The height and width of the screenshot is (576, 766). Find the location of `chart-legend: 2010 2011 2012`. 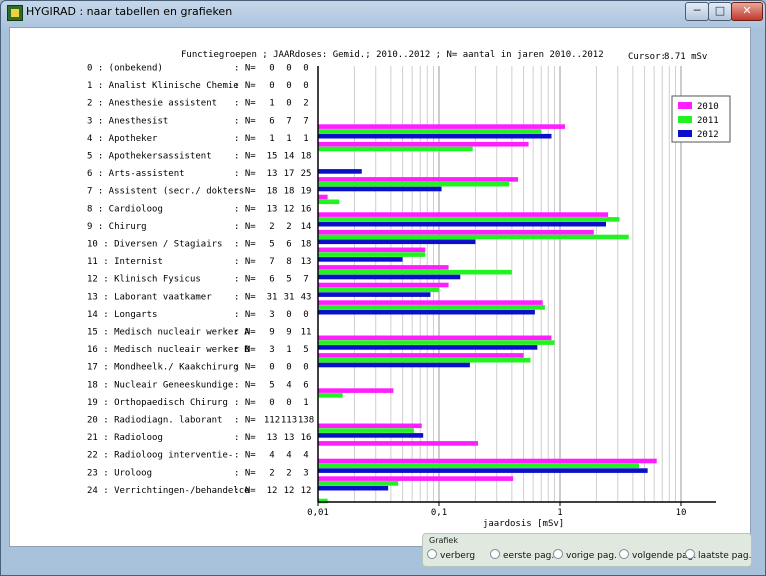

chart-legend: 2010 2011 2012 is located at coordinates (701, 119).